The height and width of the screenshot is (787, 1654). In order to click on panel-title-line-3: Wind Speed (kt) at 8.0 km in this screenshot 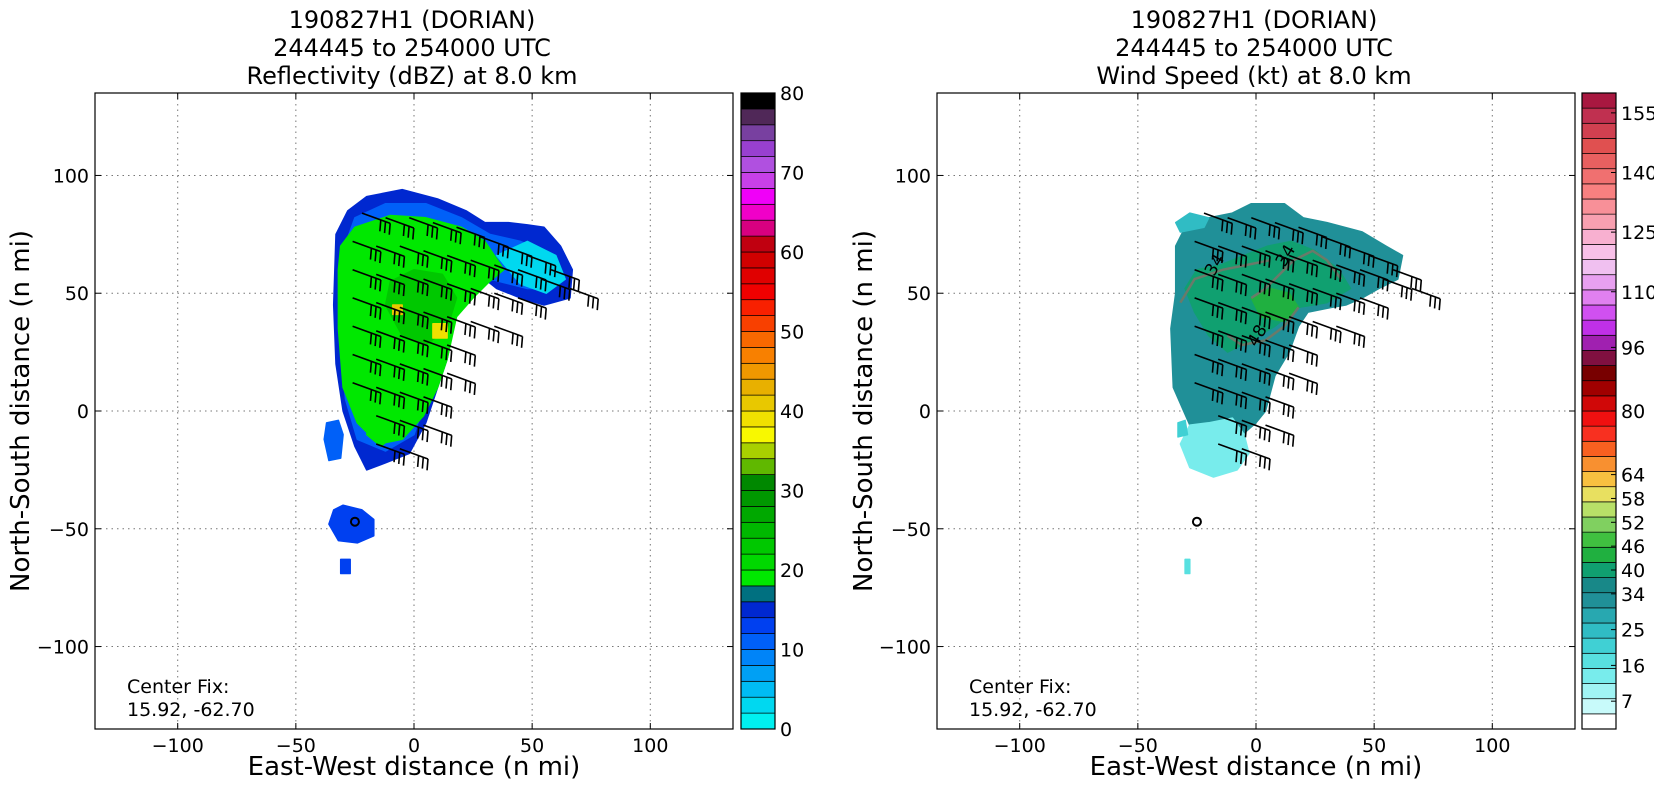, I will do `click(1253, 76)`.